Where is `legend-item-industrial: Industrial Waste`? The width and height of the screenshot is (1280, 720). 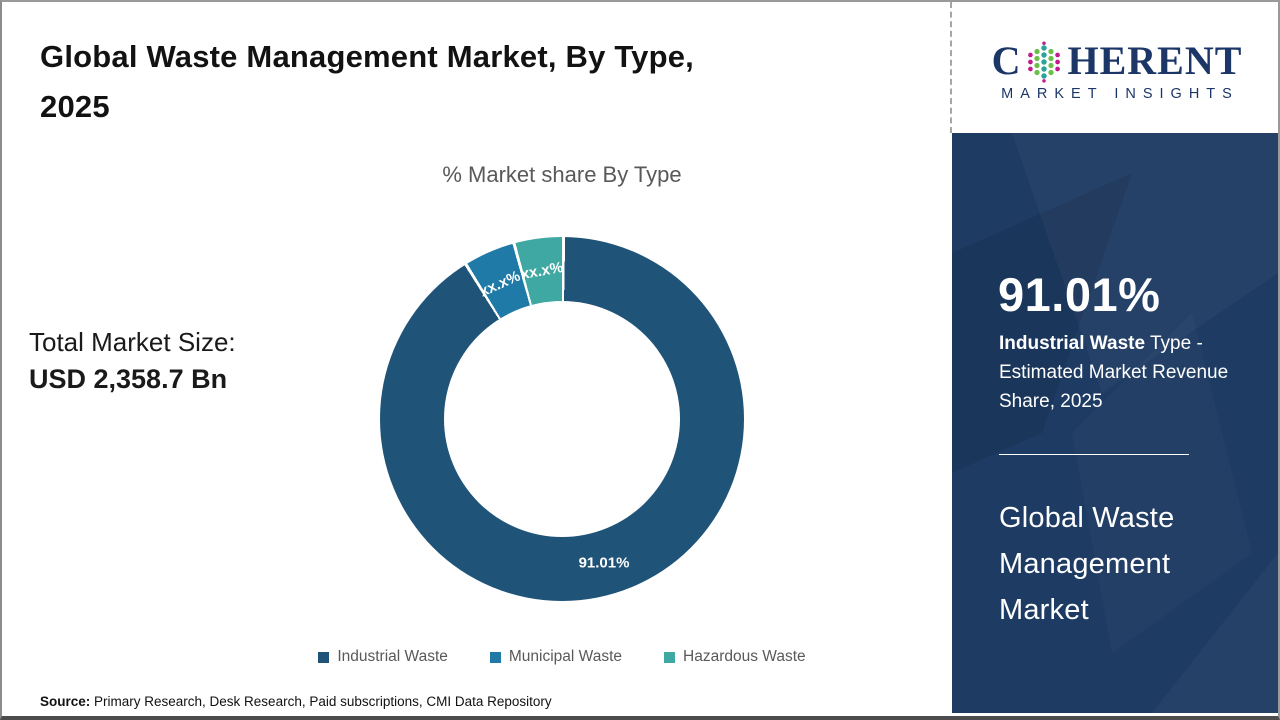
legend-item-industrial: Industrial Waste is located at coordinates (383, 657).